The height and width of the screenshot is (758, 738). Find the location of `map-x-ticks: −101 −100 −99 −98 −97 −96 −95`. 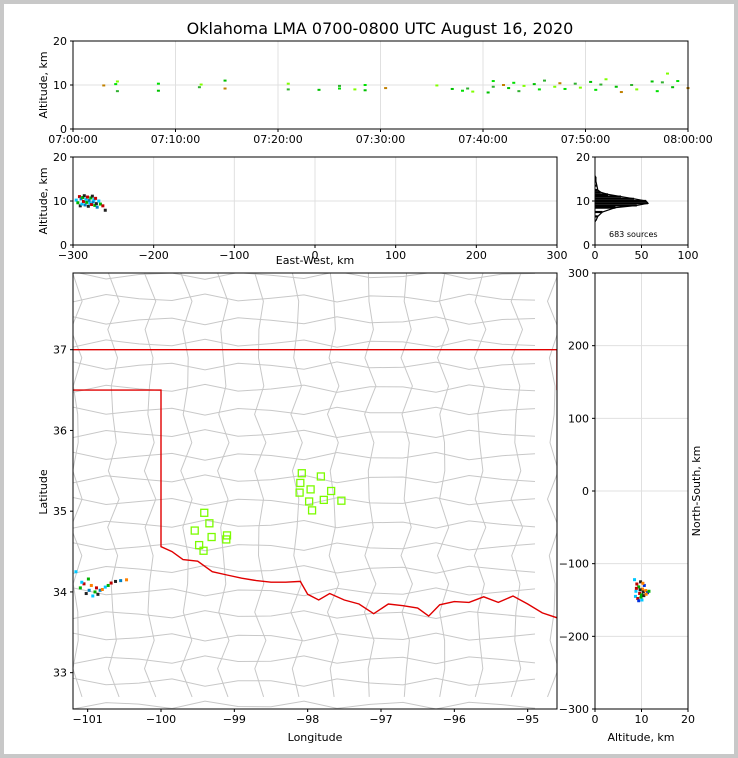

map-x-ticks: −101 −100 −99 −98 −97 −96 −95 is located at coordinates (306, 717).